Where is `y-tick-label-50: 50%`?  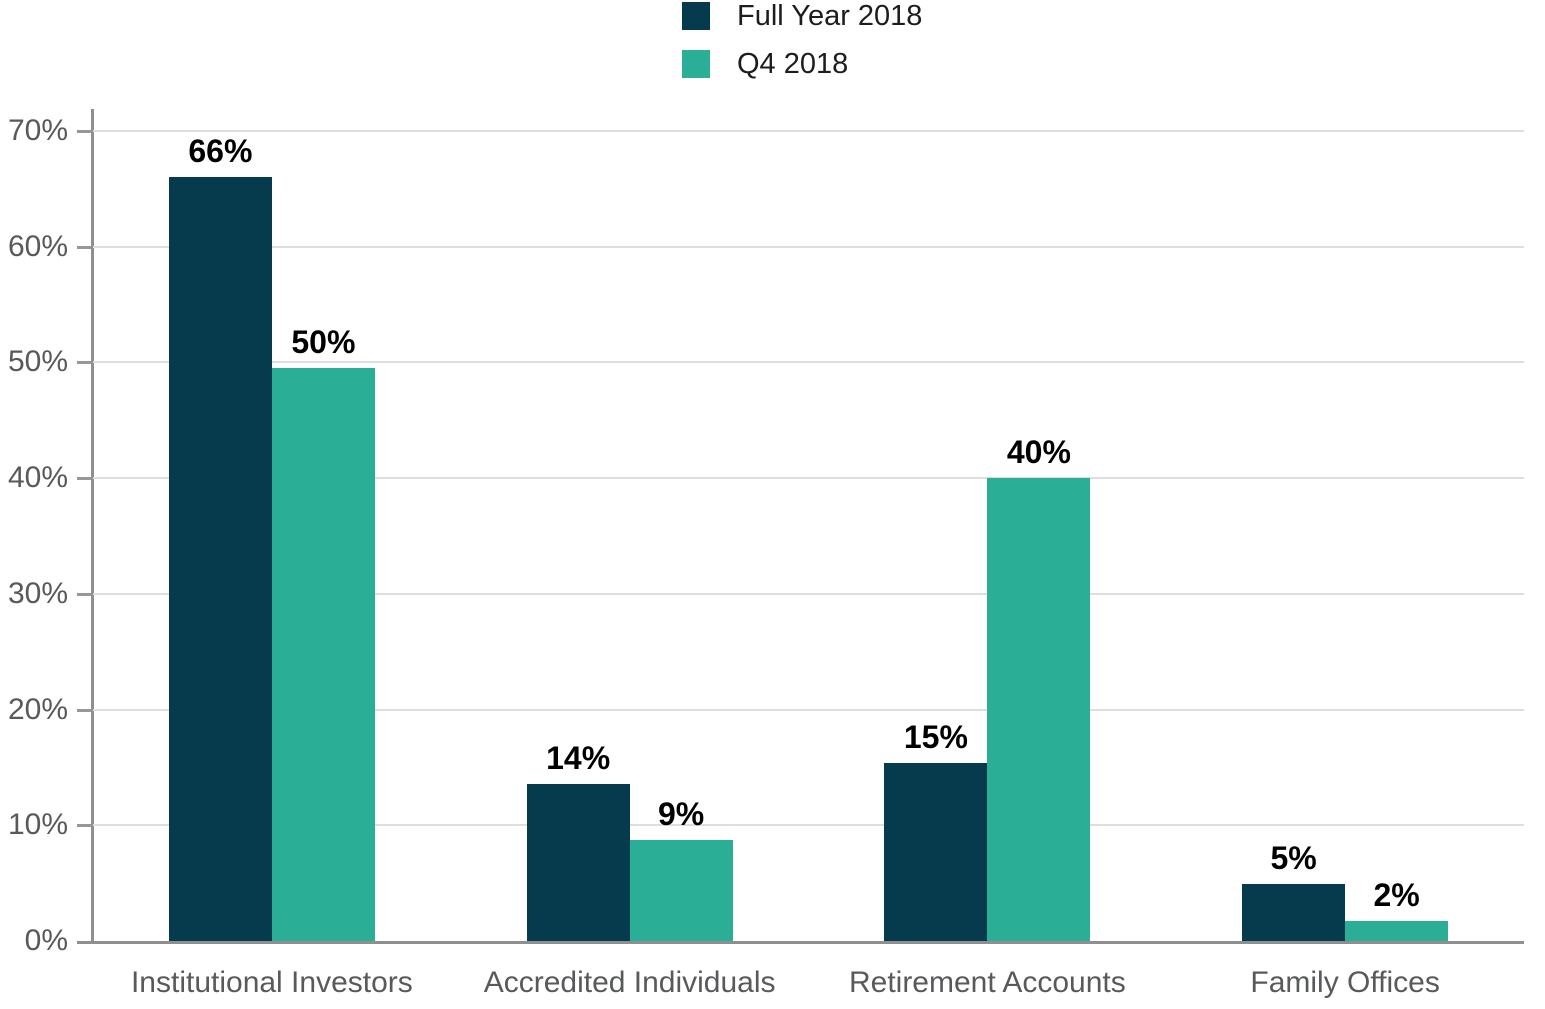
y-tick-label-50: 50% is located at coordinates (37, 362).